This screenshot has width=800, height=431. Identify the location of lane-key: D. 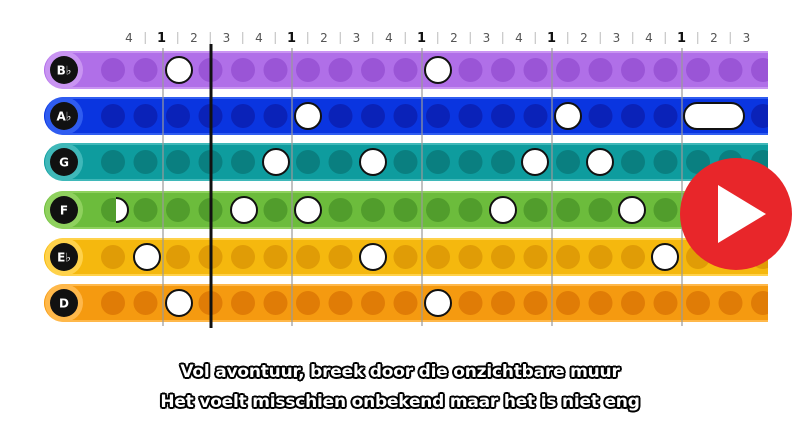
(64, 303).